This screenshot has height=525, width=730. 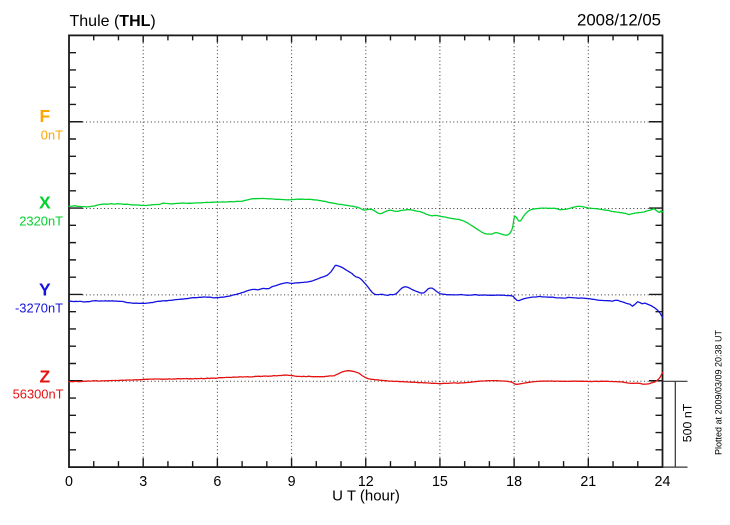 I want to click on svg-text: 6, so click(x=217, y=482).